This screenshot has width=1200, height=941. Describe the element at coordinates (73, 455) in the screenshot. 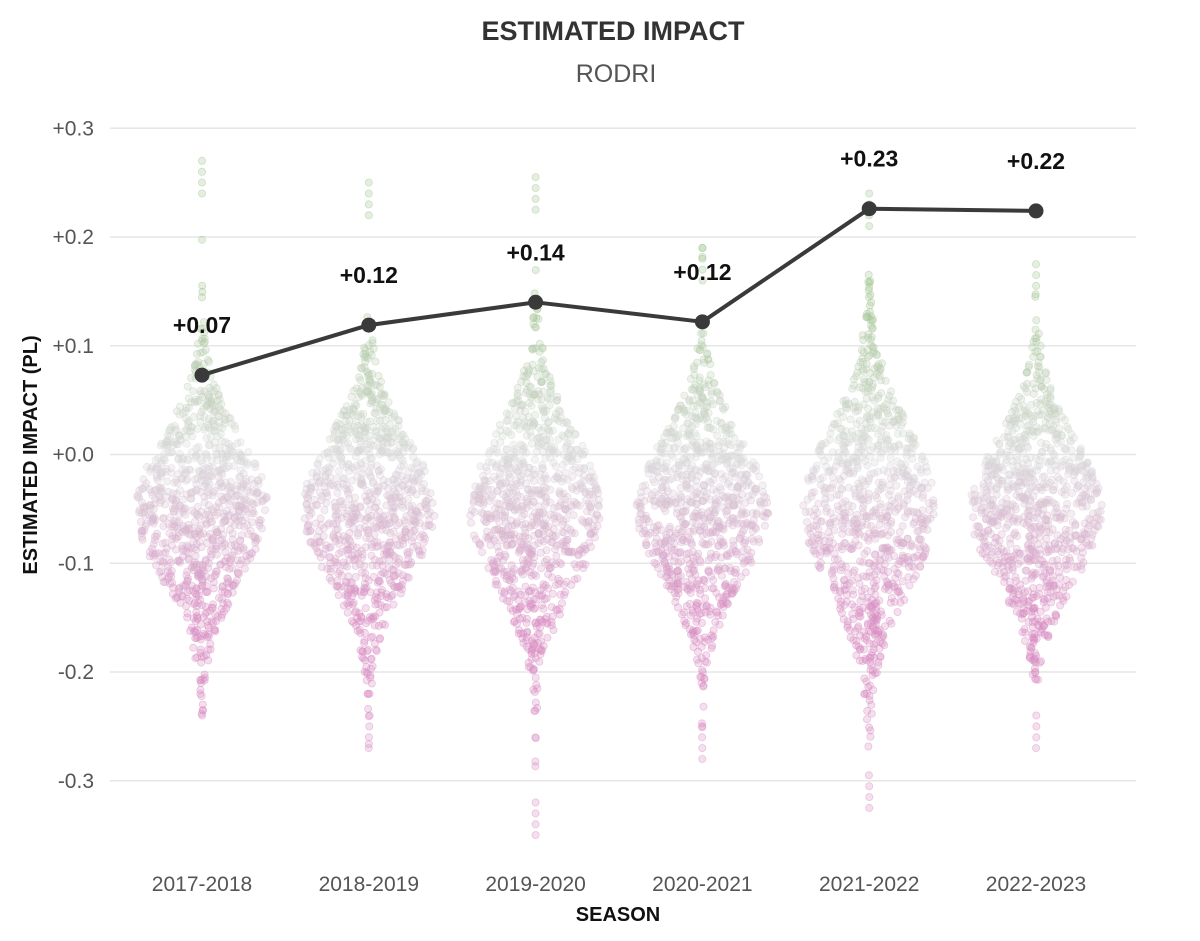

I see `y-tick-label: +0.0` at that location.